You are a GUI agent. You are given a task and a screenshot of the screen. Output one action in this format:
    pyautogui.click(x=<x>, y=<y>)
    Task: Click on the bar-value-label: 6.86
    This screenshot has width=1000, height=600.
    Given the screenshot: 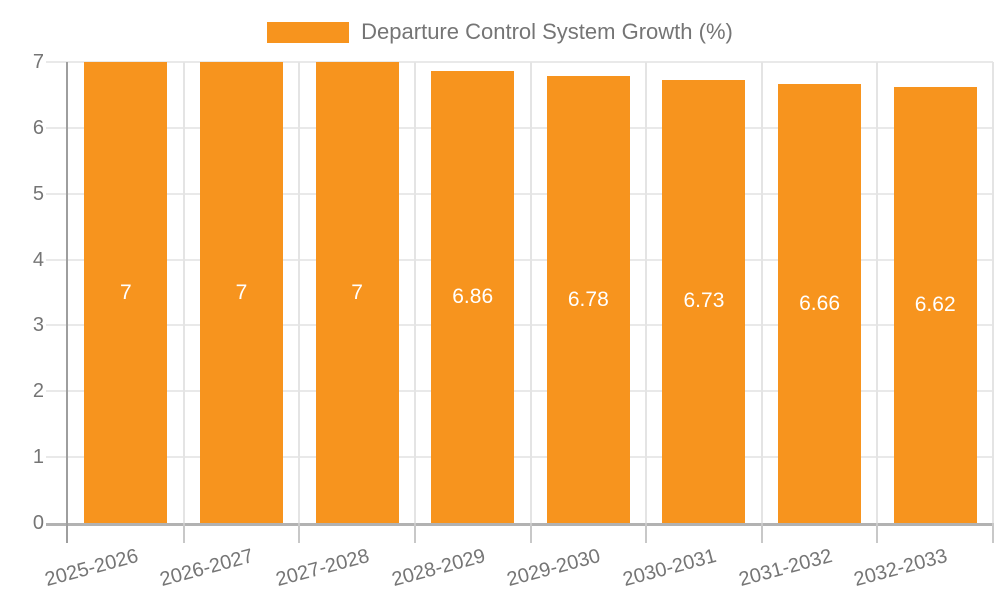 What is the action you would take?
    pyautogui.click(x=473, y=297)
    